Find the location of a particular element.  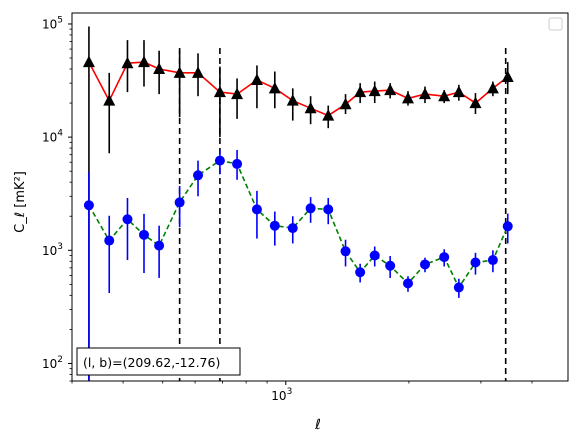

series-line is located at coordinates (298, 89).